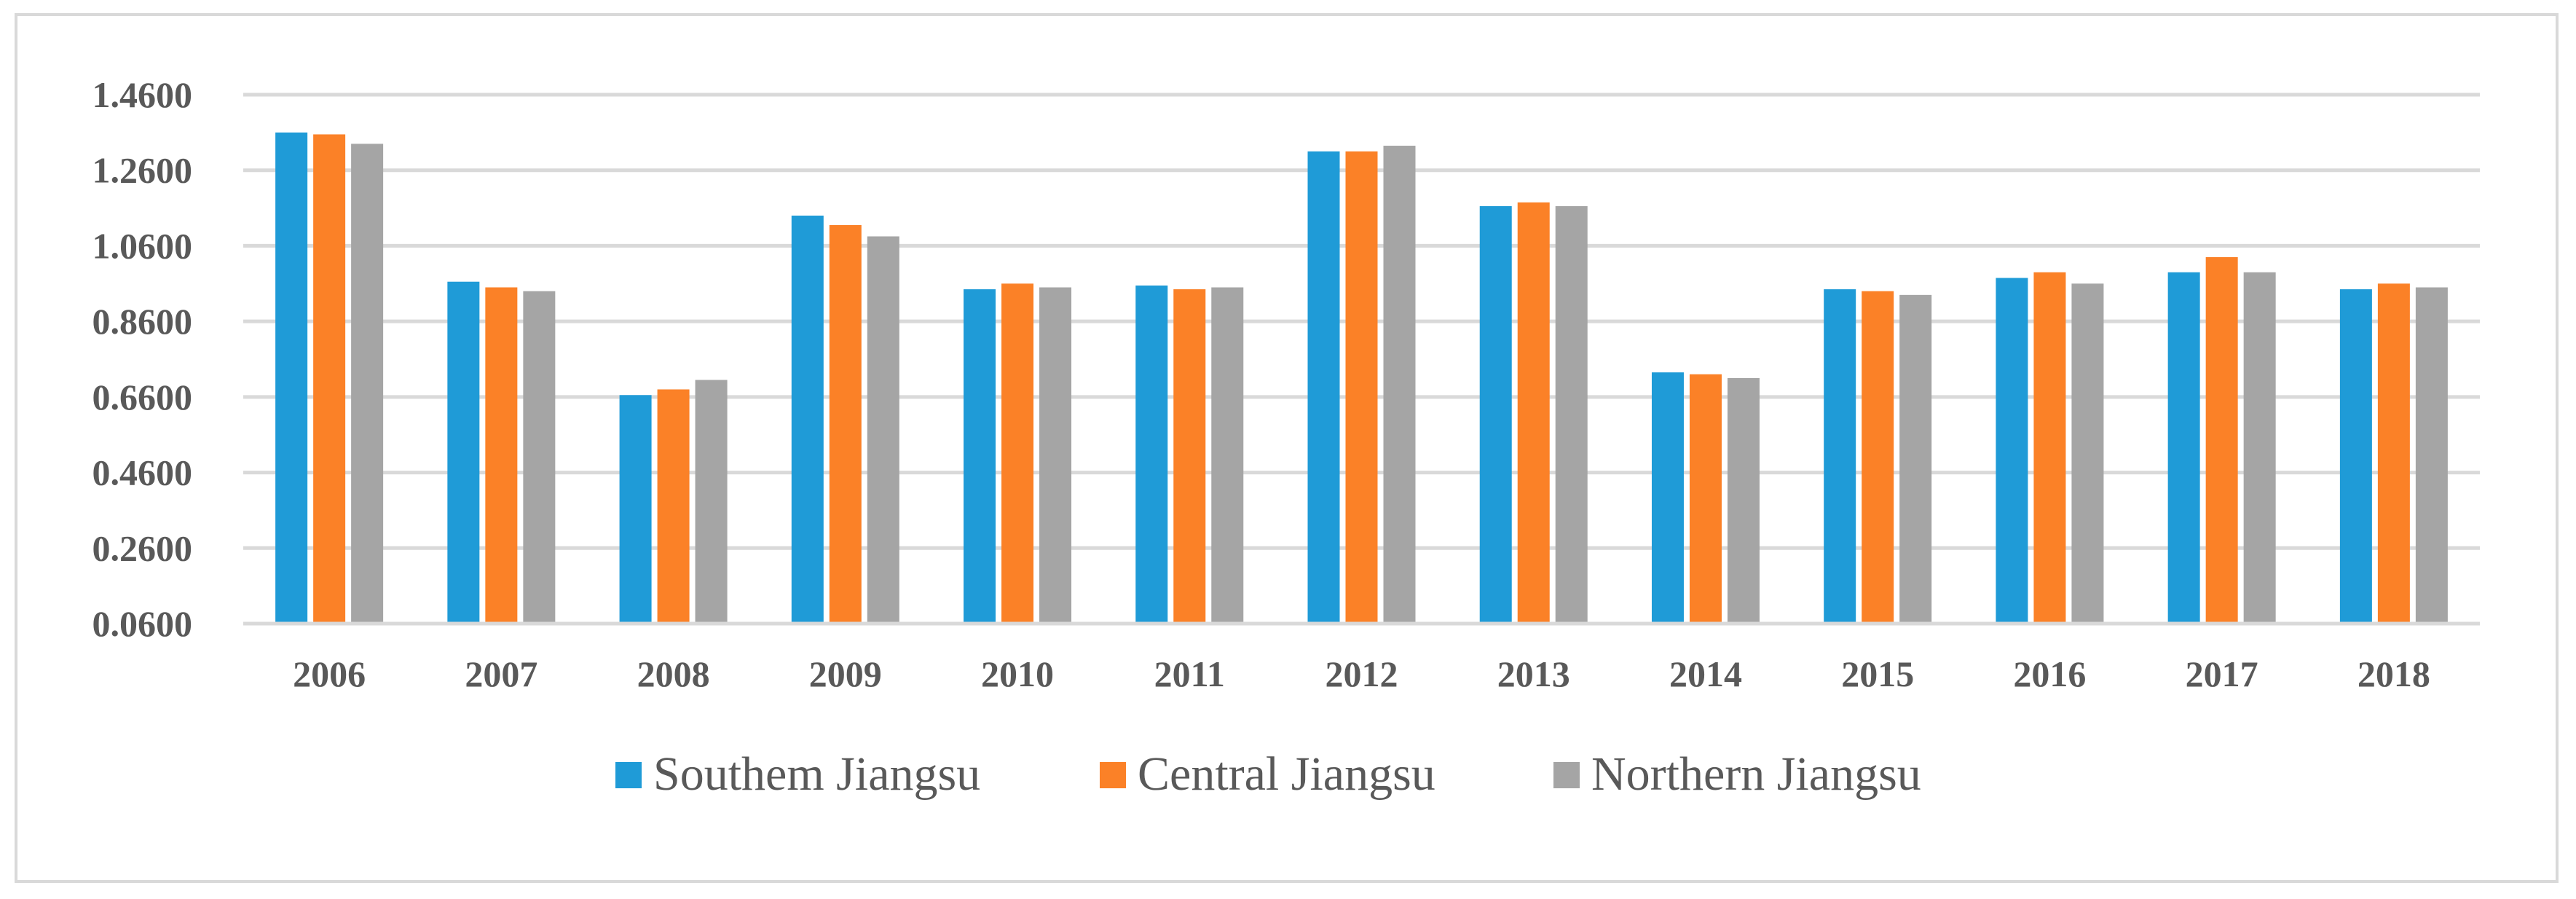 The image size is (2576, 899). What do you see at coordinates (1571, 414) in the screenshot?
I see `bar-northern-jiangsu-2013` at bounding box center [1571, 414].